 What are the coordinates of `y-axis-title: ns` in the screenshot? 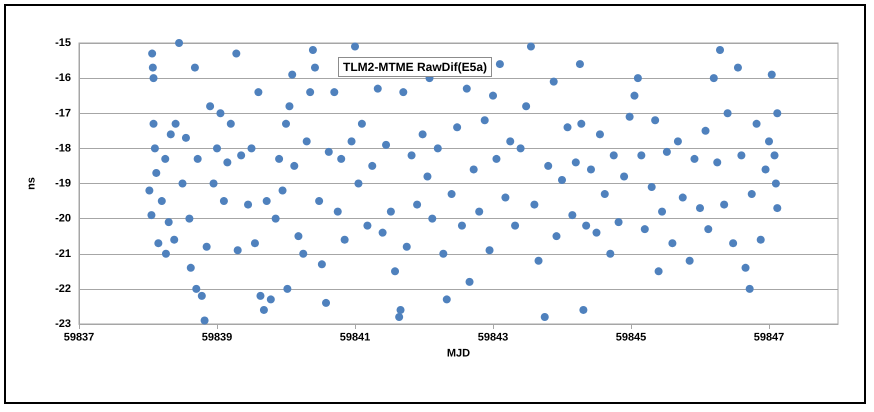 It's located at (32, 183).